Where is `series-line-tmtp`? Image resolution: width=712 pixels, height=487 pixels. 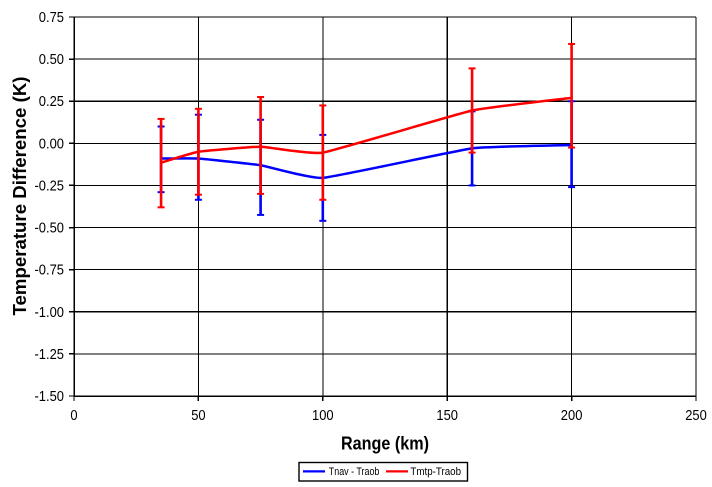
series-line-tmtp is located at coordinates (366, 130).